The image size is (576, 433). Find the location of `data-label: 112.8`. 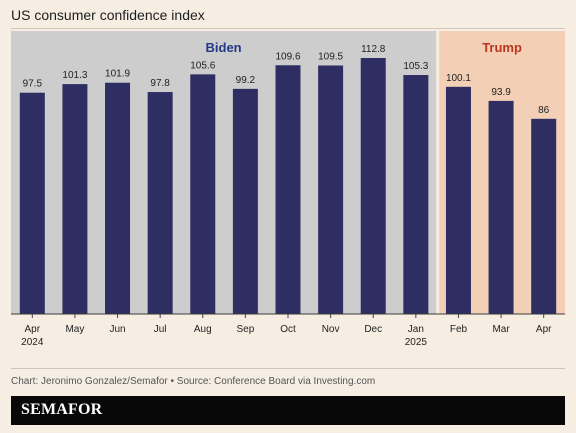

data-label: 112.8 is located at coordinates (373, 49).